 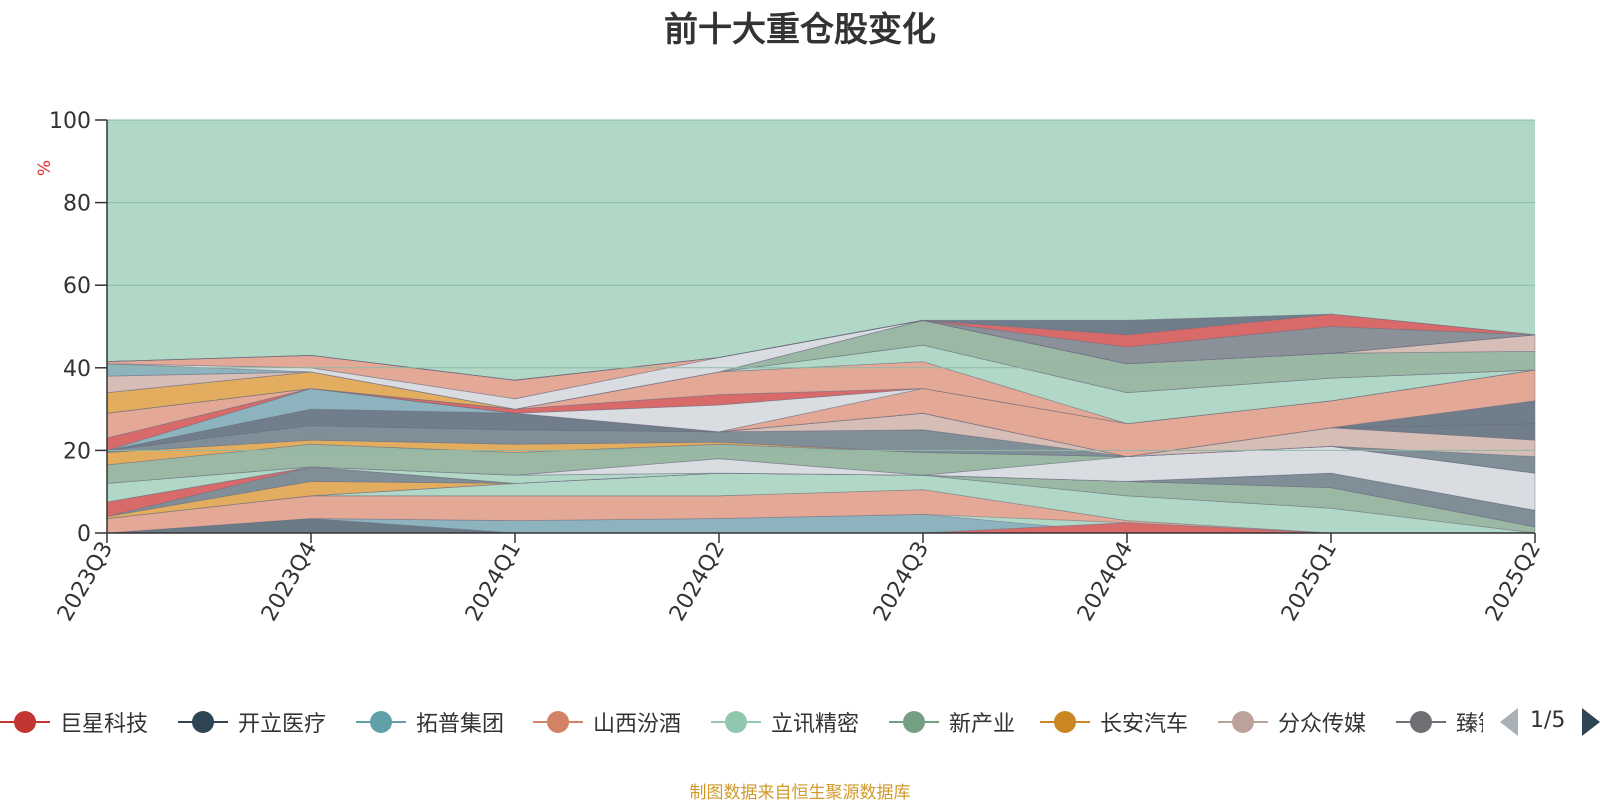 I want to click on x-tick-label: 2023Q3, so click(x=85, y=582).